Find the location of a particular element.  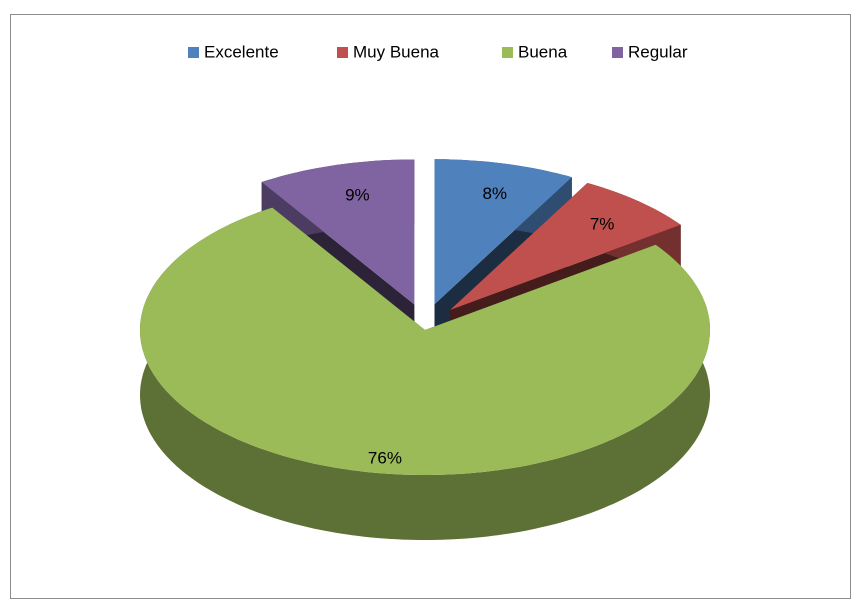

legend-label: Excelente is located at coordinates (241, 51).